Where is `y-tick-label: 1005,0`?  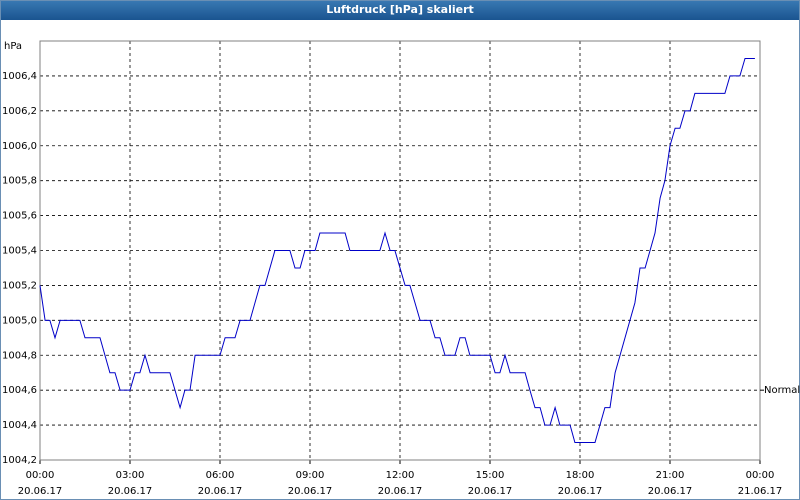
y-tick-label: 1005,0 is located at coordinates (19, 320).